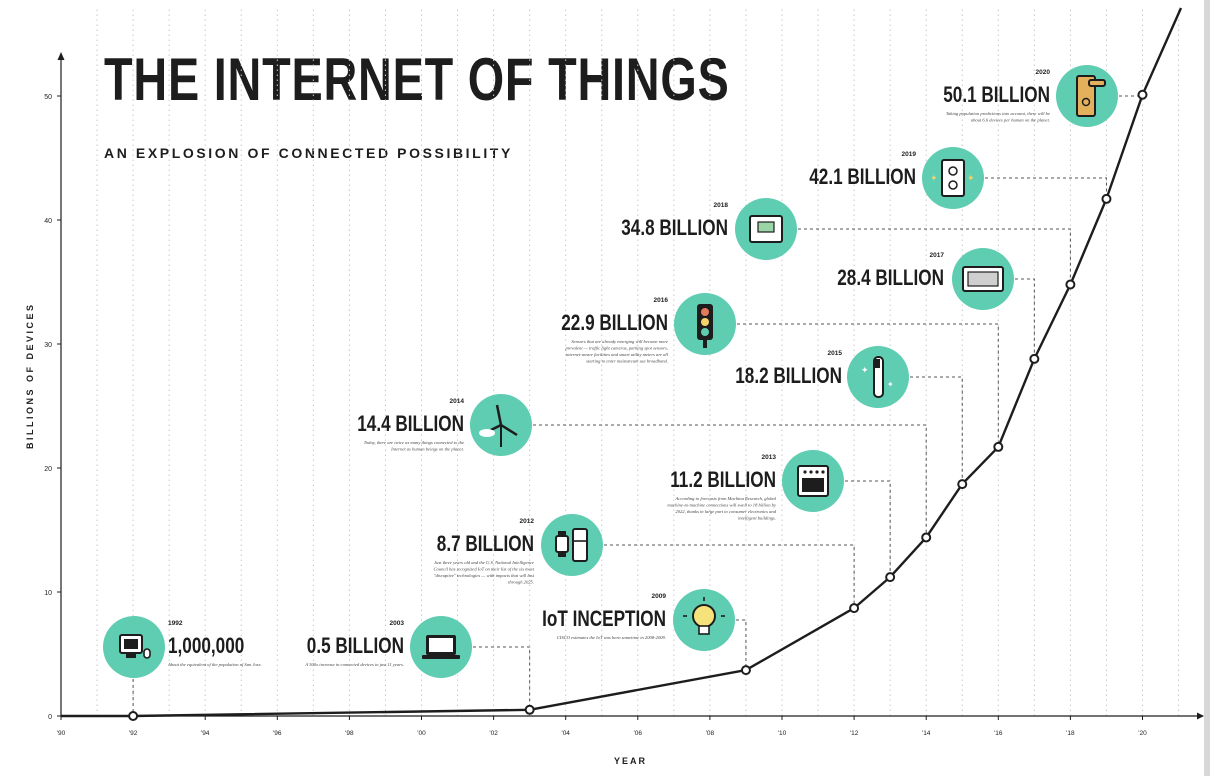 Image resolution: width=1210 pixels, height=776 pixels. What do you see at coordinates (877, 377) in the screenshot?
I see `toothbrush-icon: ✦✦` at bounding box center [877, 377].